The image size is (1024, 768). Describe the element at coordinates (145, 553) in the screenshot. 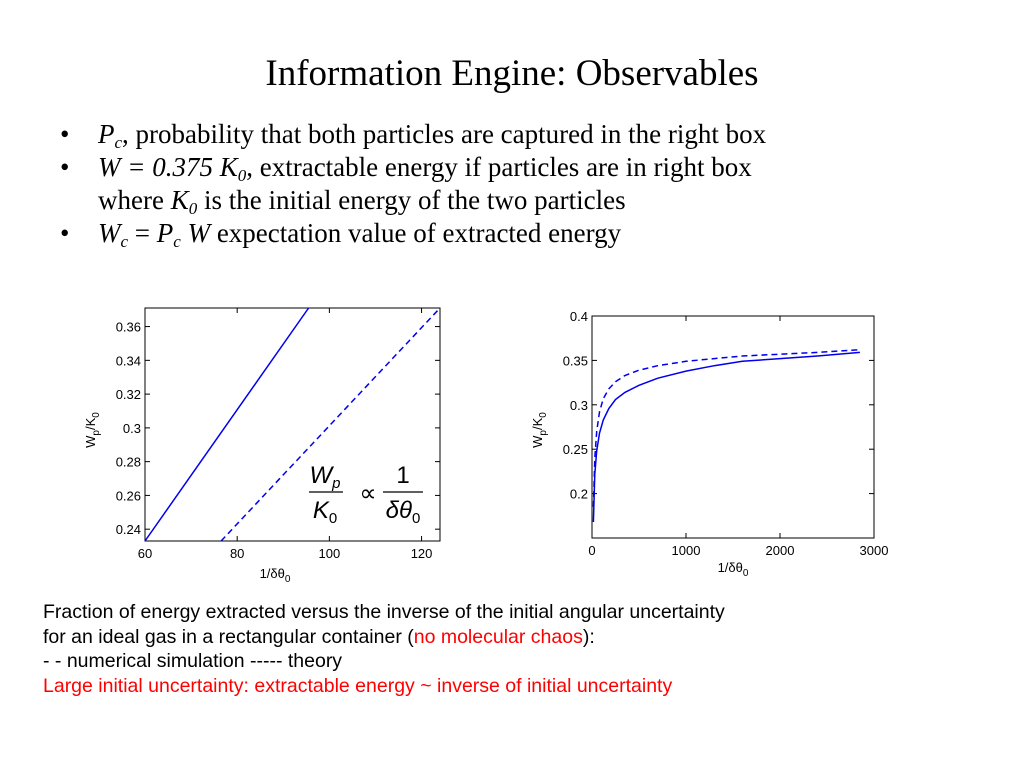

I see `x-tick-label: 60` at that location.